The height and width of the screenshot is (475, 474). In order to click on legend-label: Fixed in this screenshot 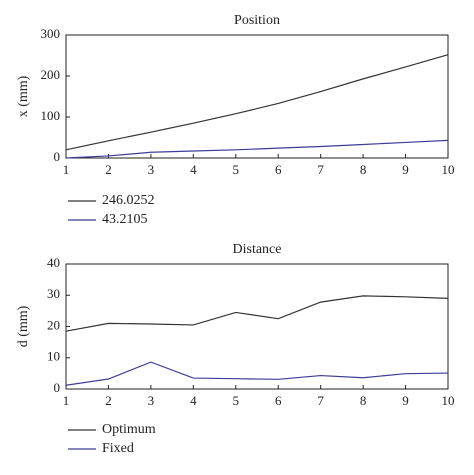, I will do `click(118, 448)`.